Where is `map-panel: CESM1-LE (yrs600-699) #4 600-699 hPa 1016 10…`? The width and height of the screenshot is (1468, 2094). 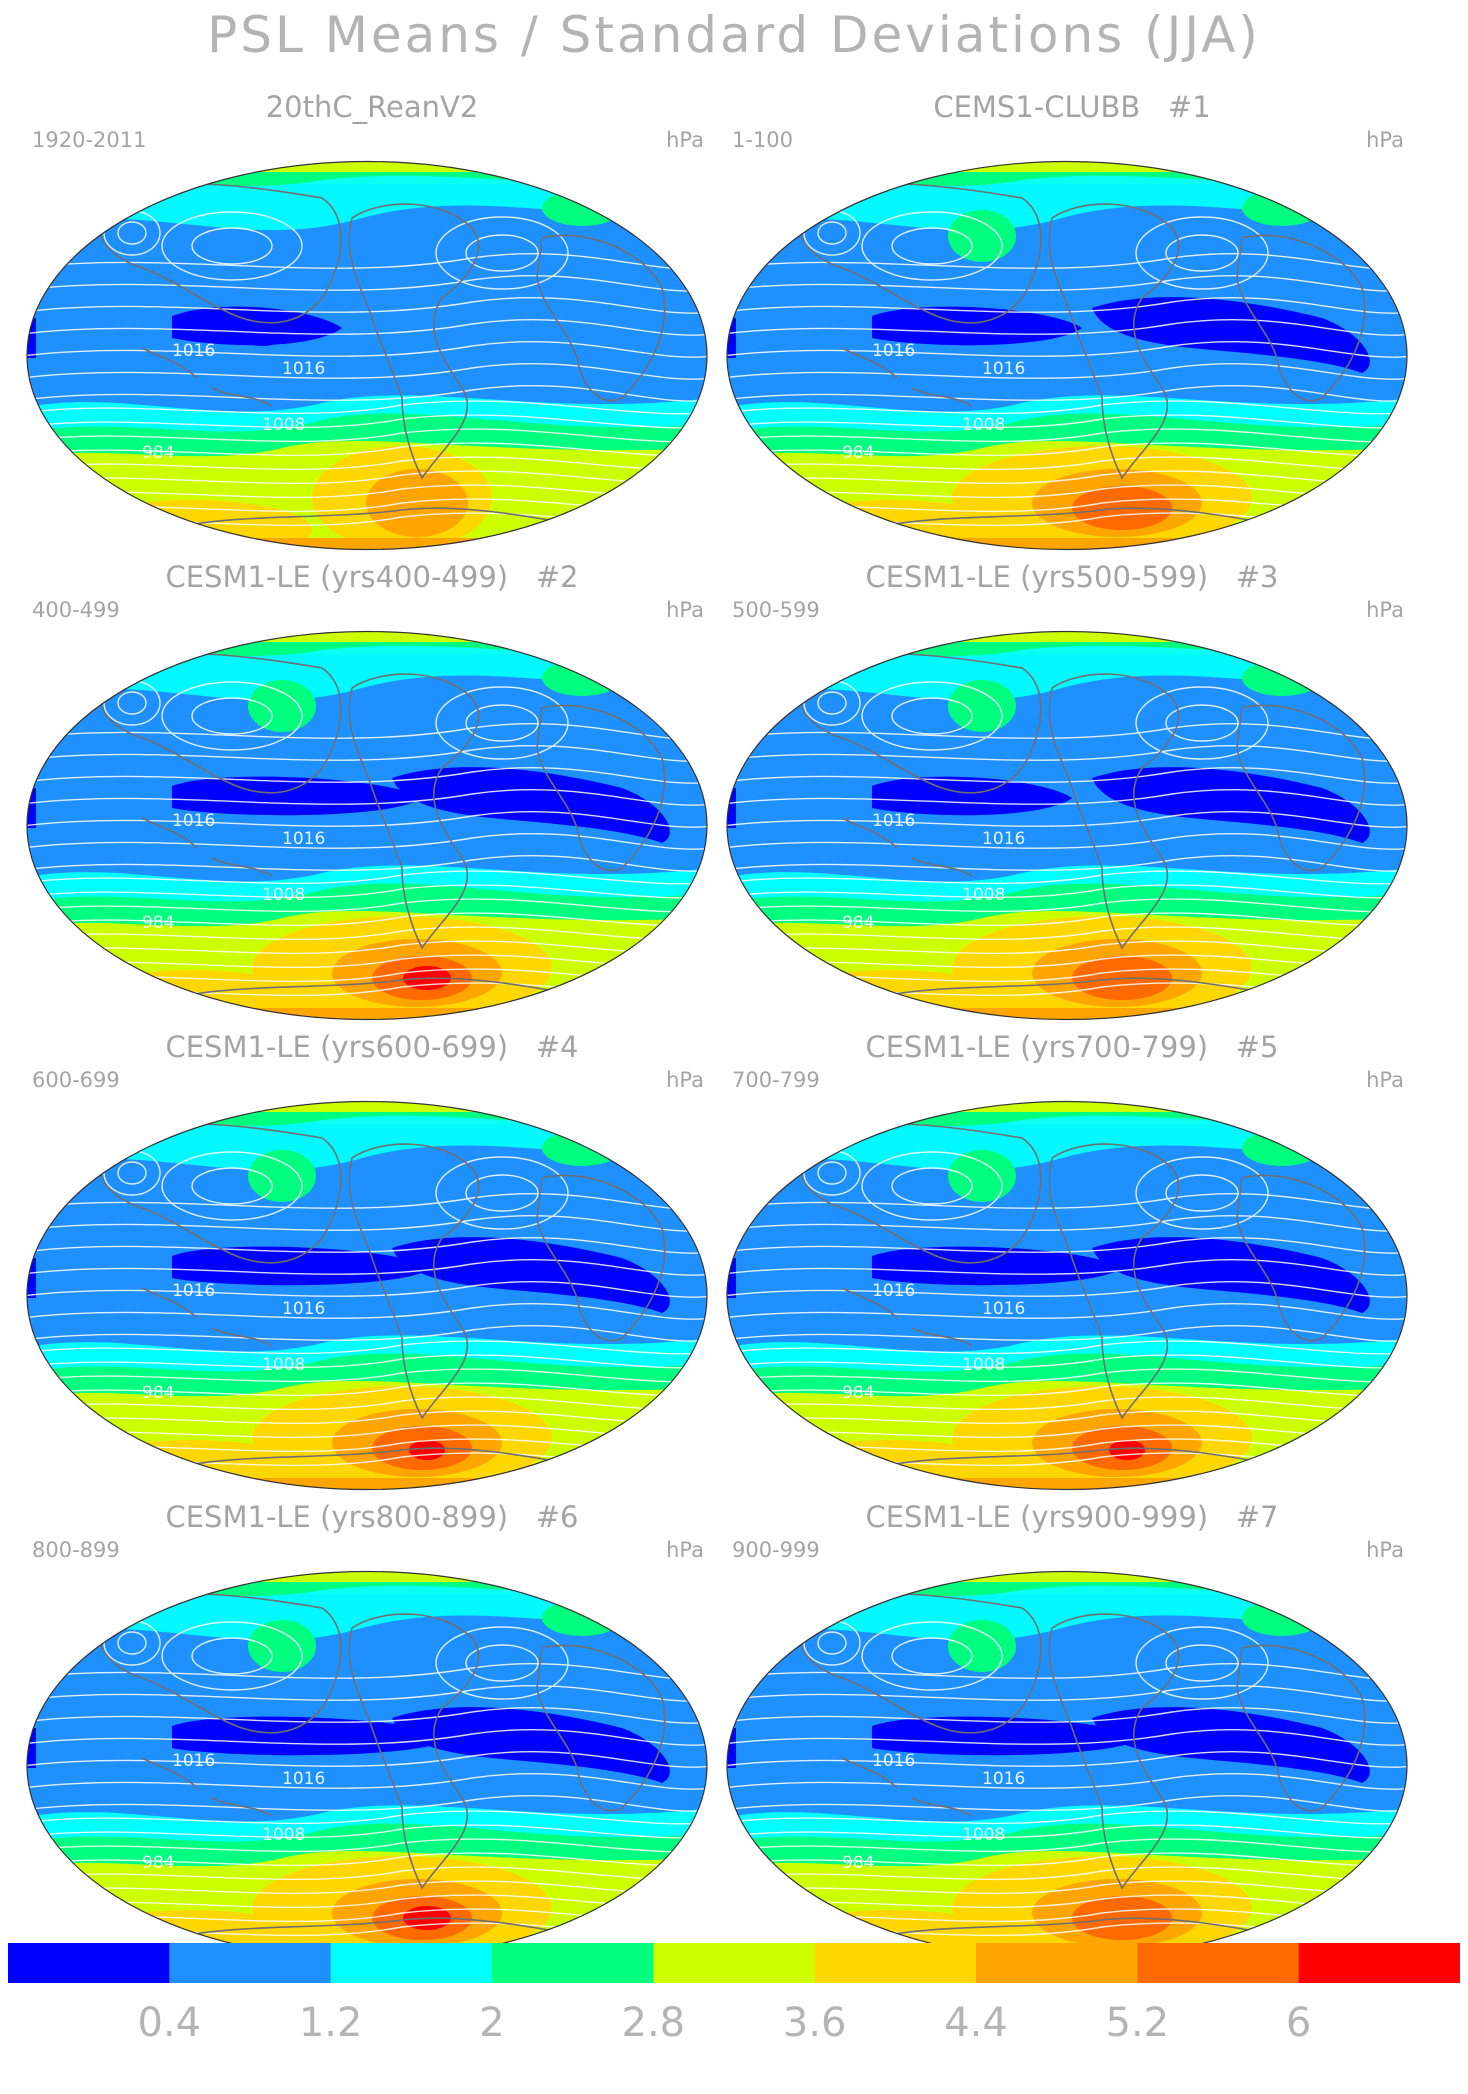
map-panel: CESM1-LE (yrs600-699) #4 600-699 hPa 1016 10… is located at coordinates (372, 1265).